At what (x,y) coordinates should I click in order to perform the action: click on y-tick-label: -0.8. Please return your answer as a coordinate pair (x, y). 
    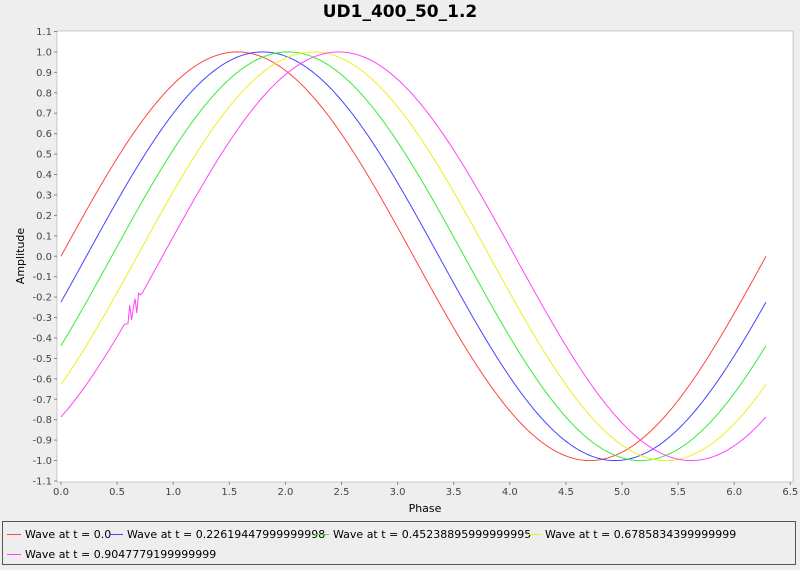
    Looking at the image, I should click on (42, 420).